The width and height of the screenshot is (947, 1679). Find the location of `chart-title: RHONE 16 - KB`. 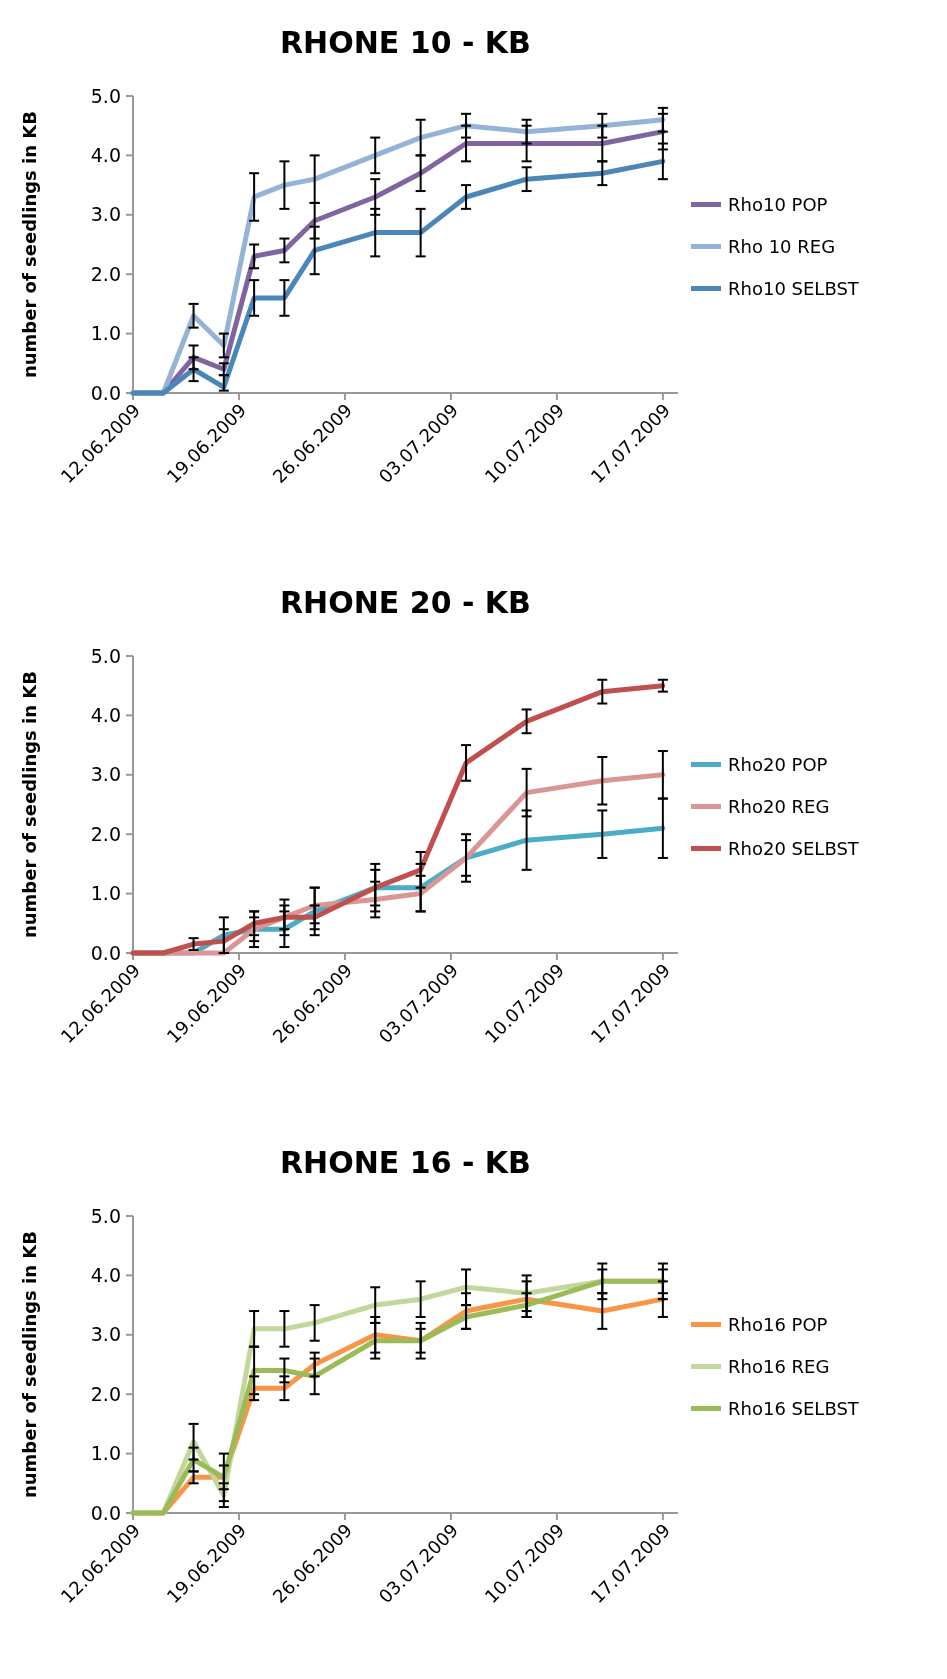

chart-title: RHONE 16 - KB is located at coordinates (405, 1162).